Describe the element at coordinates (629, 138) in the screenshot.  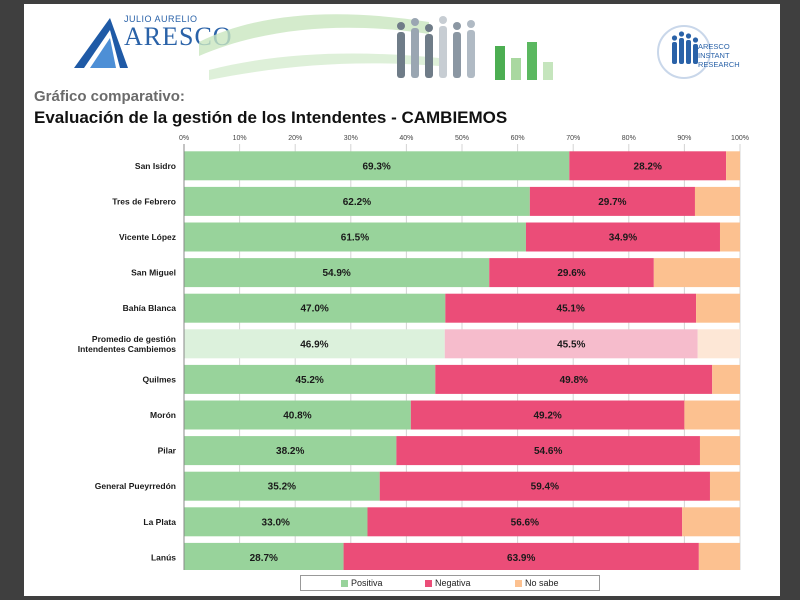
I see `x-tick-label: 80%` at that location.